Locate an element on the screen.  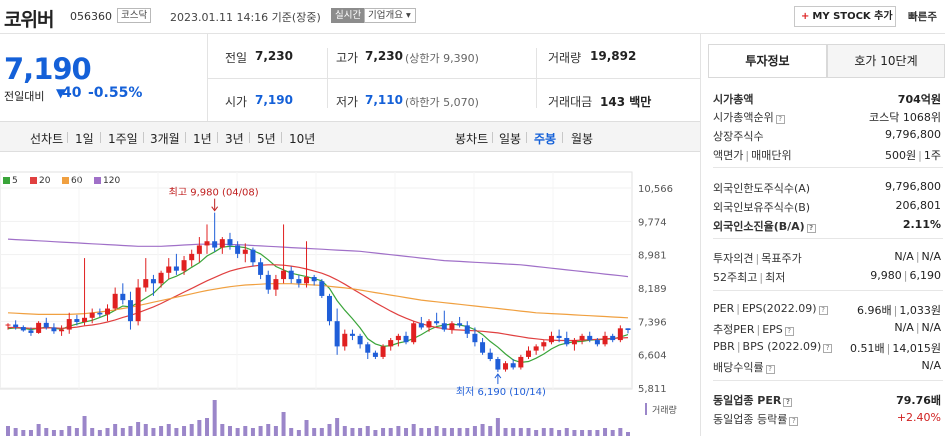
candle-monthly: 월봉 is located at coordinates (582, 139).